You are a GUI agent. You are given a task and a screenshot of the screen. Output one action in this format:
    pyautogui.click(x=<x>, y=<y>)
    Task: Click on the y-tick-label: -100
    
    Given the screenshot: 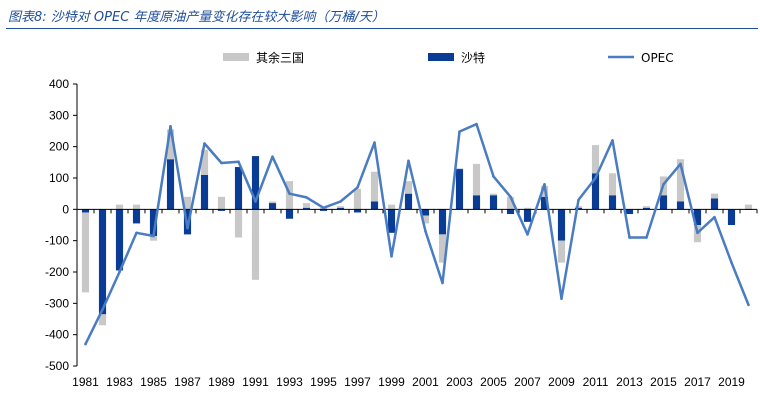 What is the action you would take?
    pyautogui.click(x=57, y=241)
    